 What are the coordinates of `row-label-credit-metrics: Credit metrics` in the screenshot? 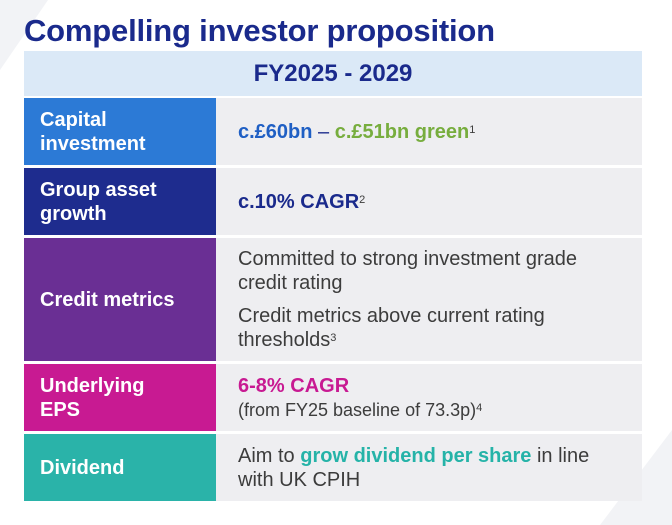 It's located at (120, 299).